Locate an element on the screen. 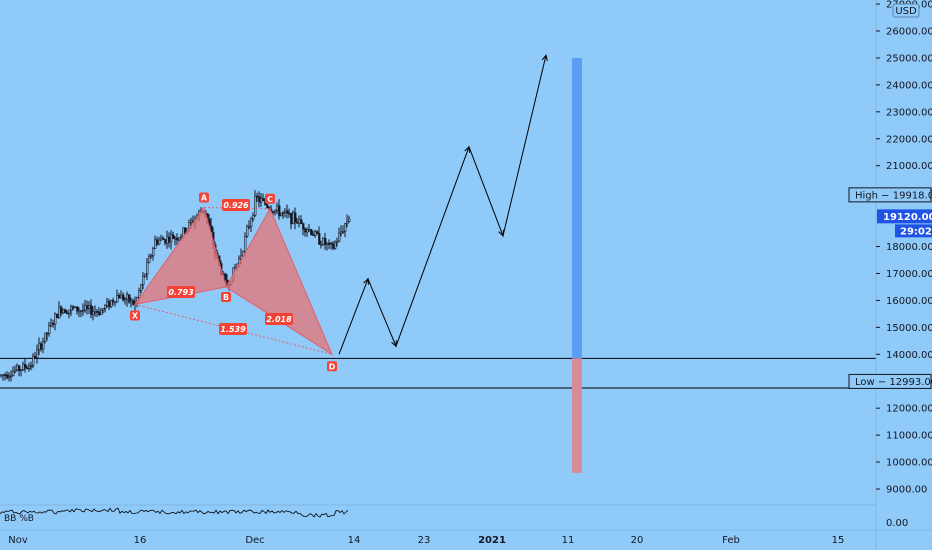 Image resolution: width=932 pixels, height=550 pixels. pattern-point-label: D is located at coordinates (332, 366).